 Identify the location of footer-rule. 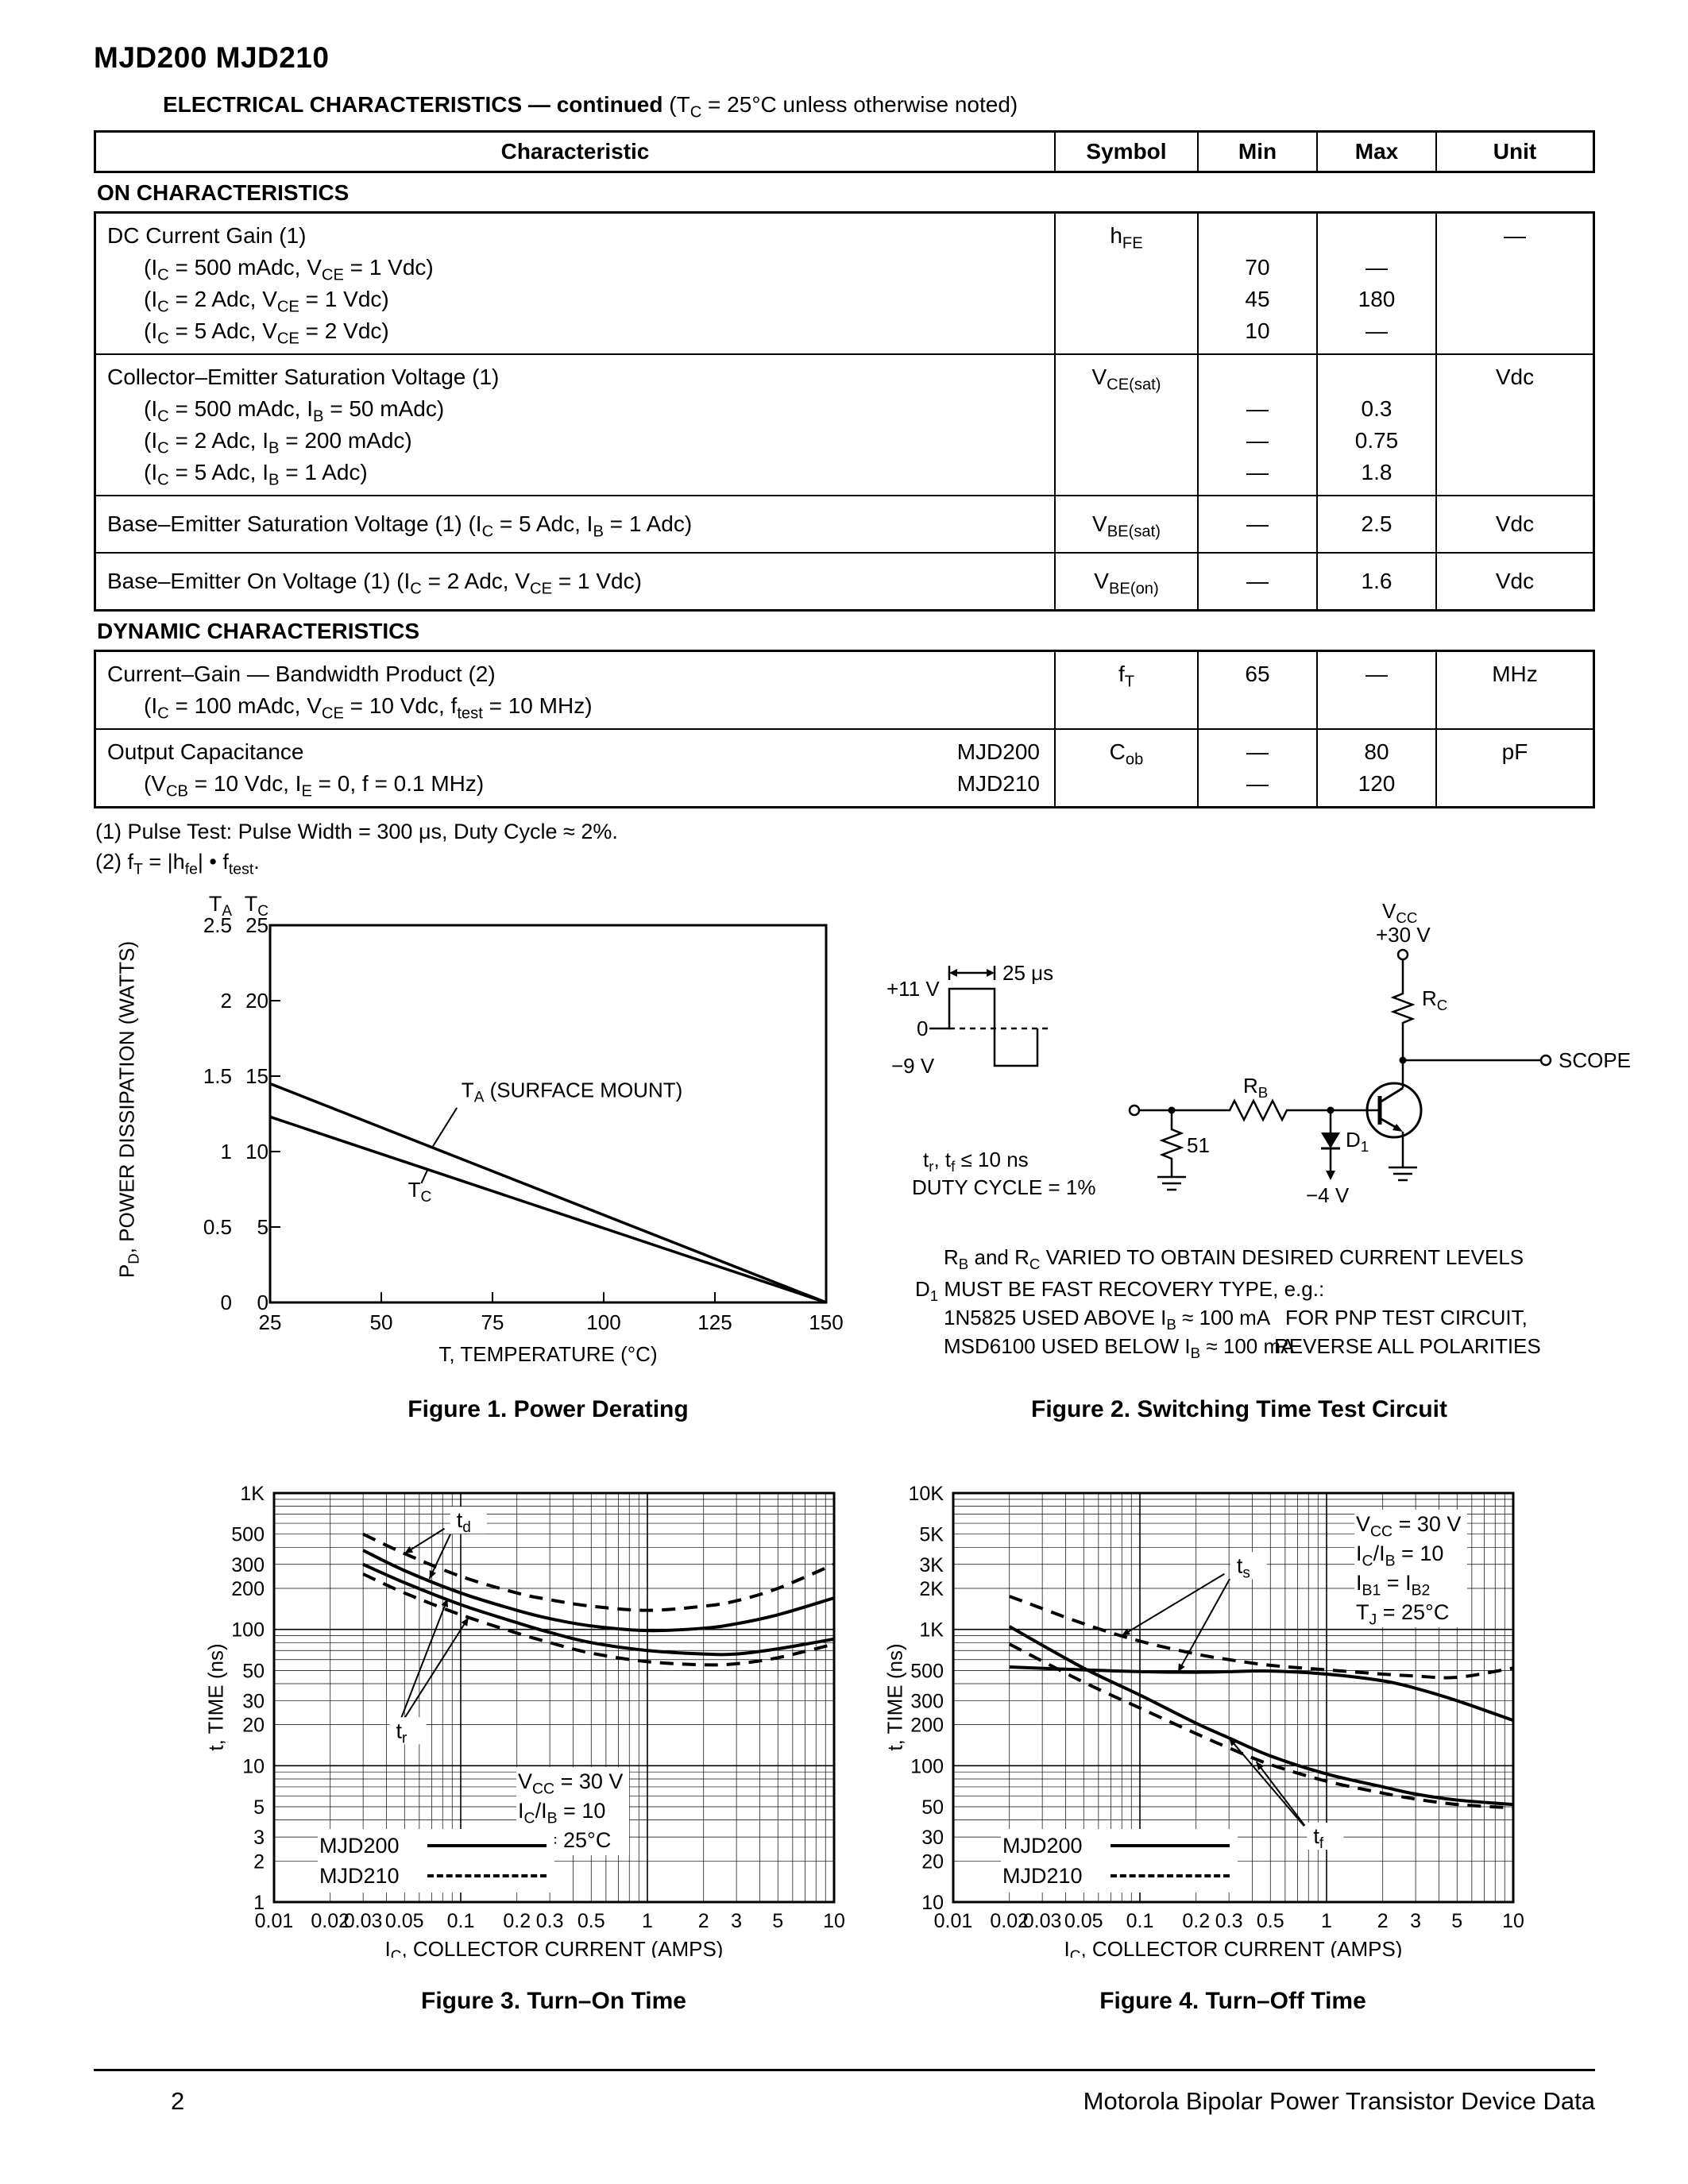
(844, 2070).